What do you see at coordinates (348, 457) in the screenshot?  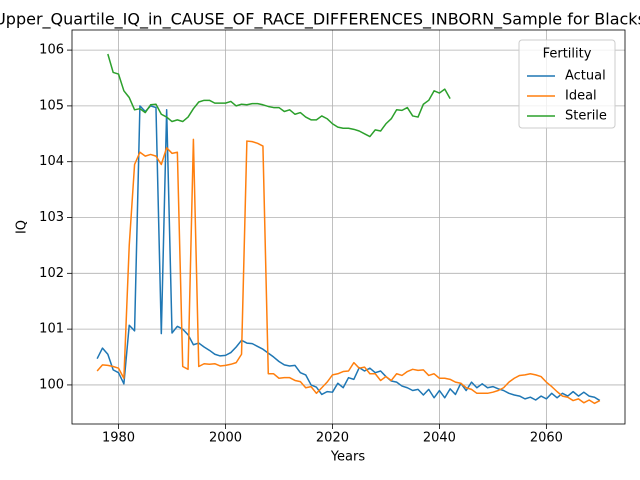 I see `x-axis-label: Years` at bounding box center [348, 457].